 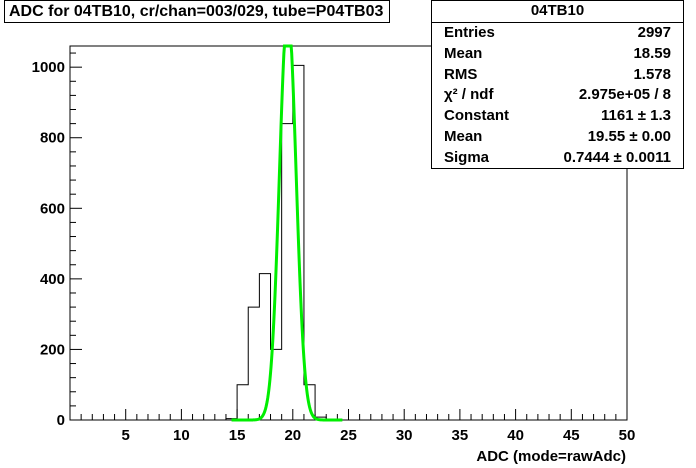 What do you see at coordinates (348, 435) in the screenshot?
I see `x-tick-label: 25` at bounding box center [348, 435].